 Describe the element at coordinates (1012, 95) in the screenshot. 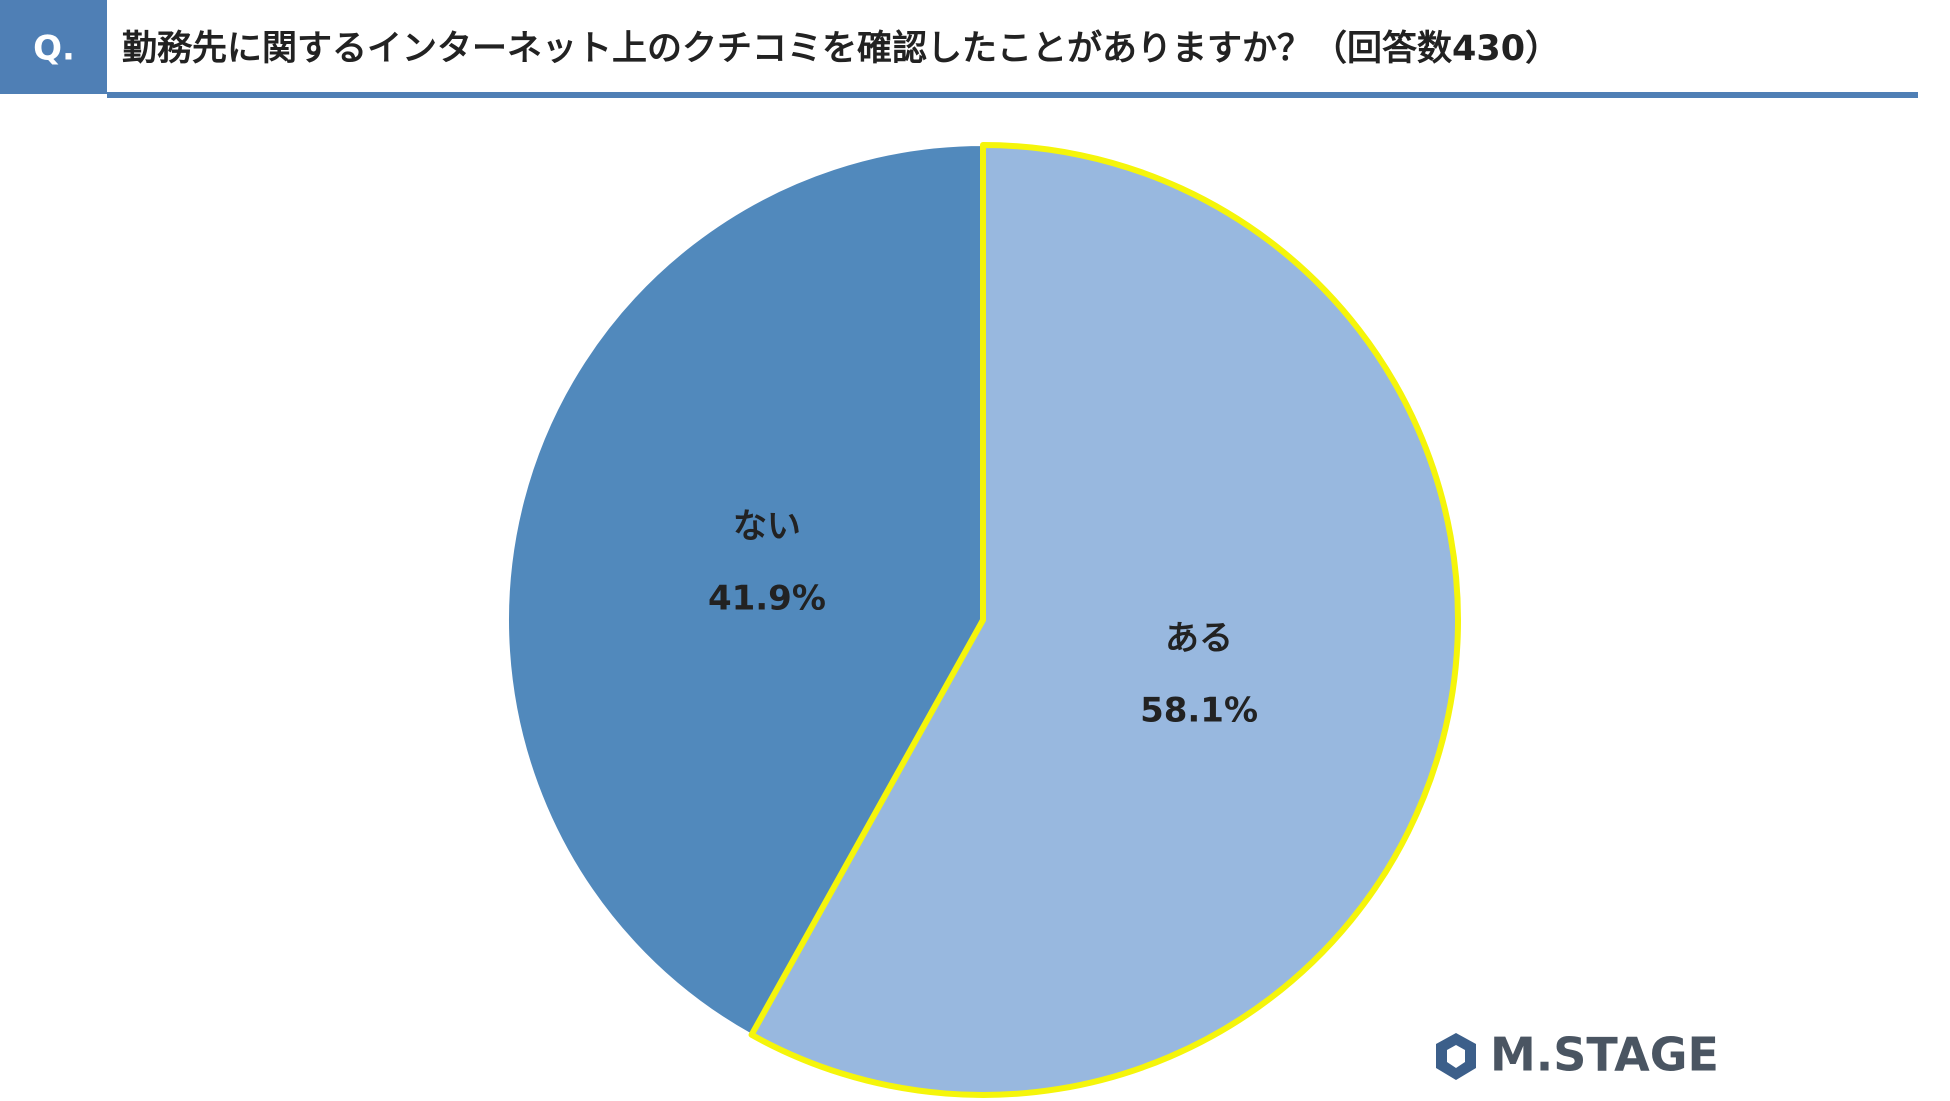

I see `title-rule` at that location.